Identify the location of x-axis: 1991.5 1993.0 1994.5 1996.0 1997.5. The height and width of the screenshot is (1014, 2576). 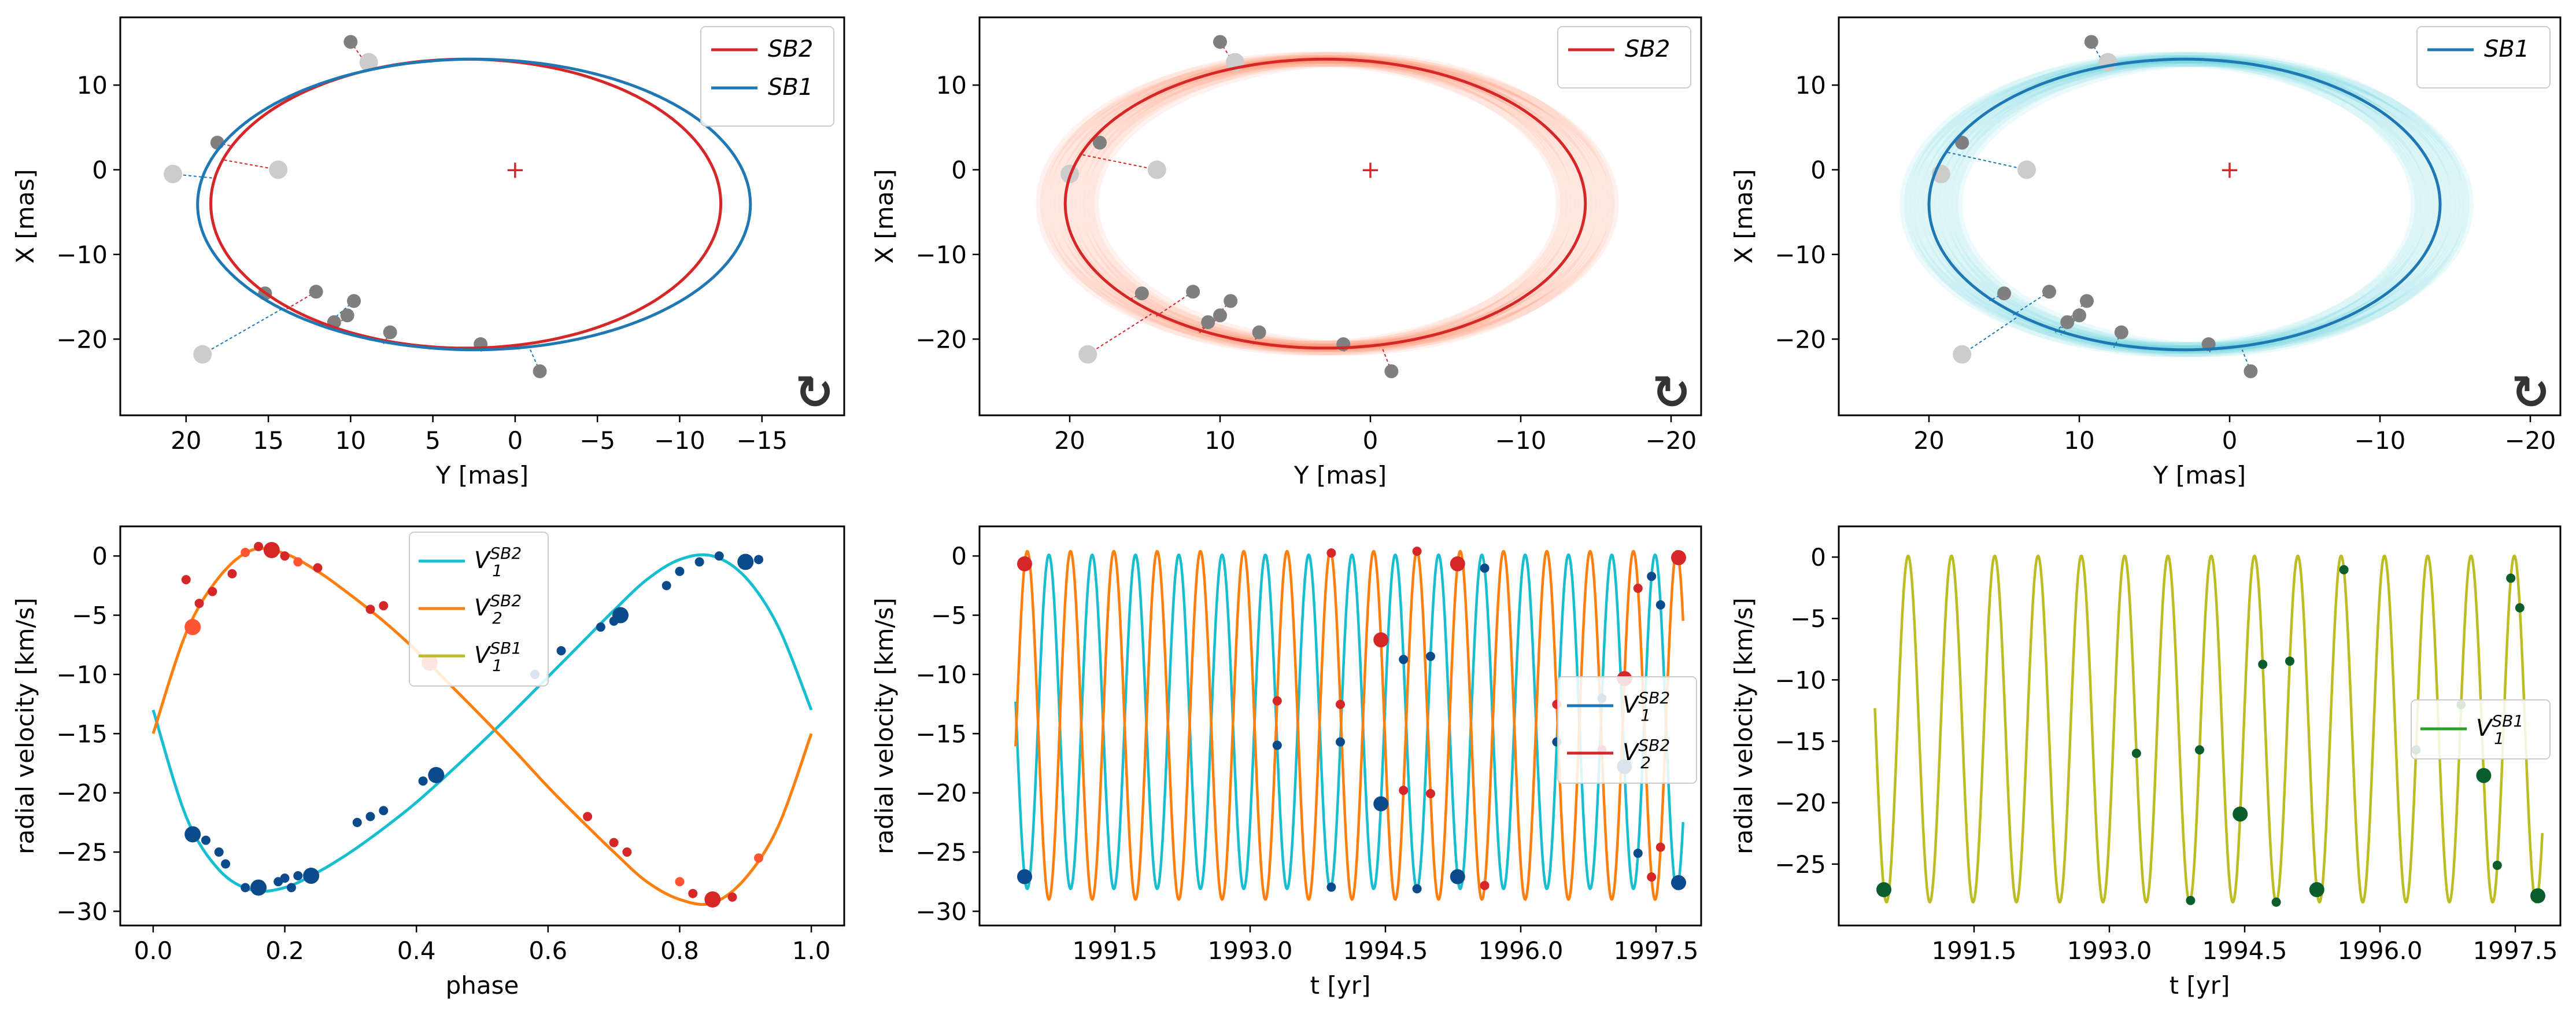
(2245, 945).